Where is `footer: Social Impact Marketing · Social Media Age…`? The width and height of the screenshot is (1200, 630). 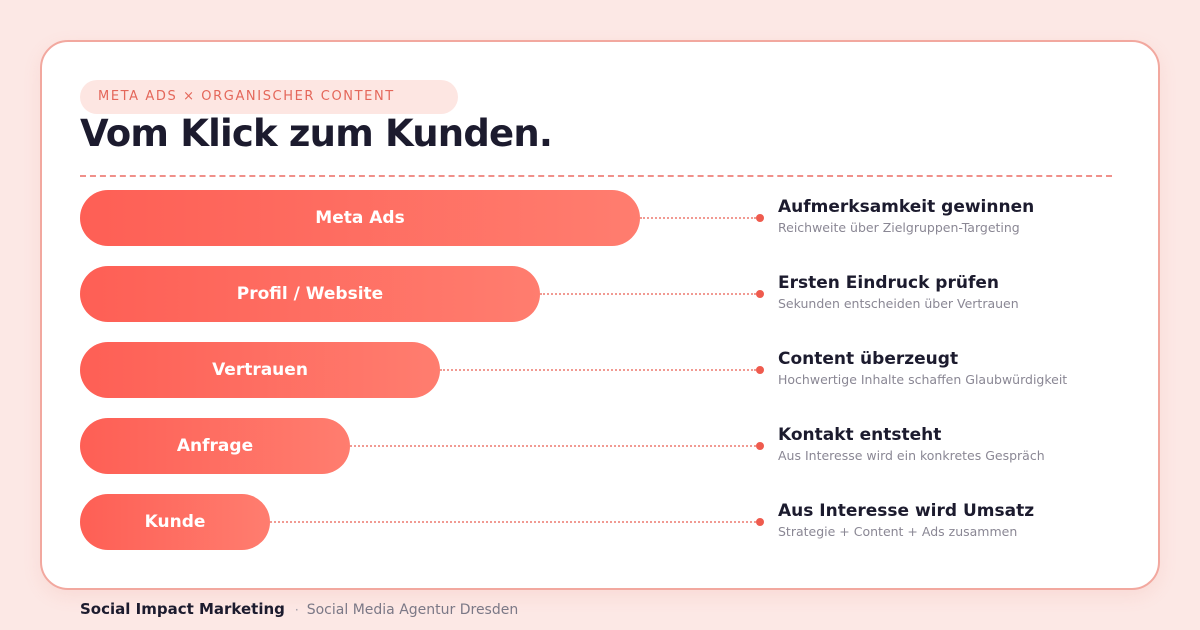
footer: Social Impact Marketing · Social Media Age… is located at coordinates (299, 609).